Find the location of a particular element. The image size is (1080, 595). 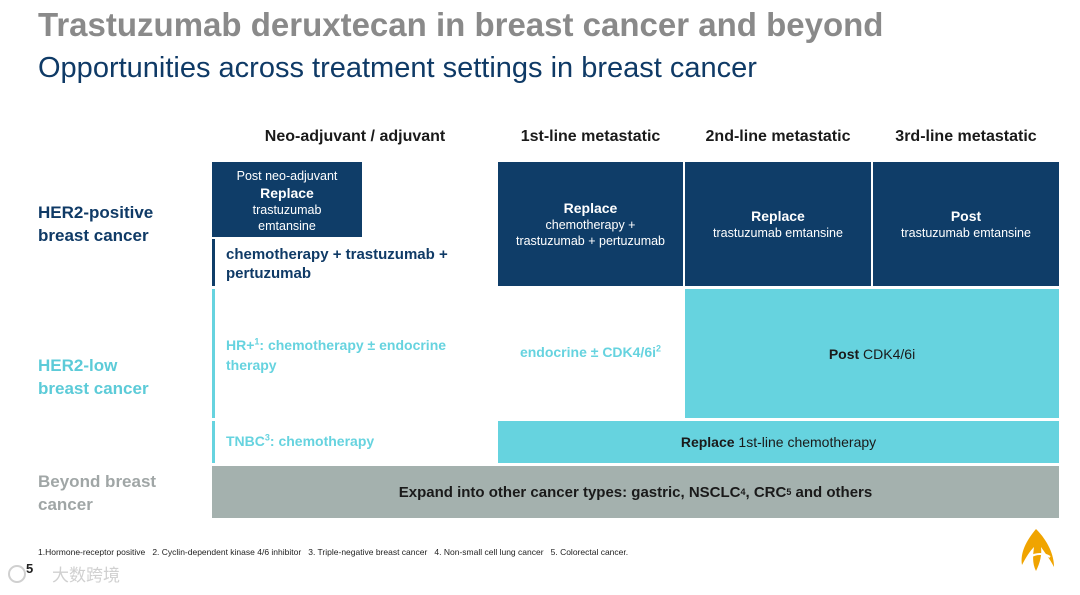

cell-replace-1st-line-chemo: Replace 1st-line chemotherapy is located at coordinates (778, 442).